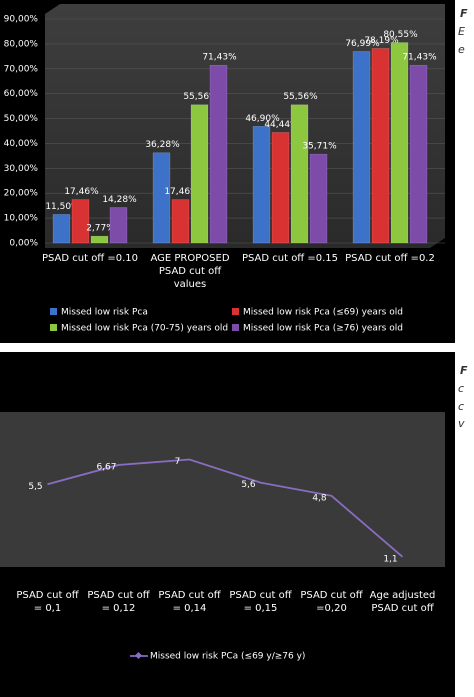  Describe the element at coordinates (21, 94) in the screenshot. I see `y-tick-label: 60,00%` at that location.